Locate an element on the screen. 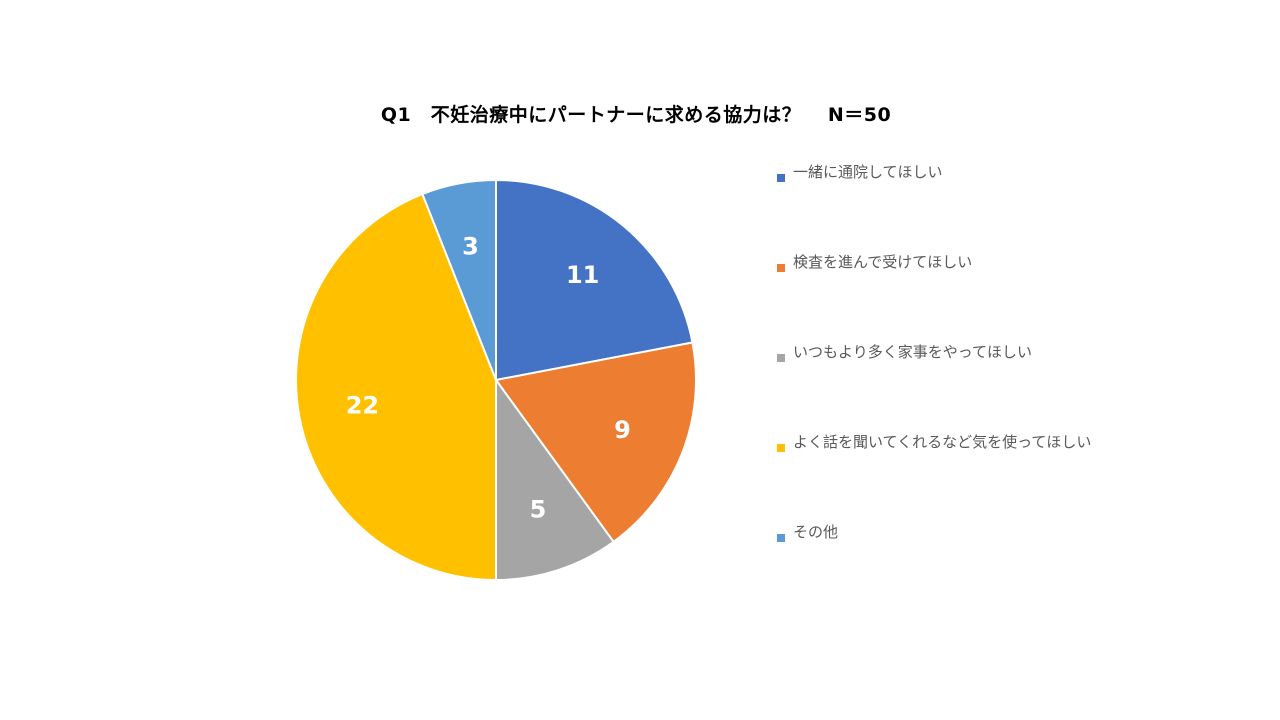  legend-item: いつもより多く家事をやってほしい is located at coordinates (1017, 385).